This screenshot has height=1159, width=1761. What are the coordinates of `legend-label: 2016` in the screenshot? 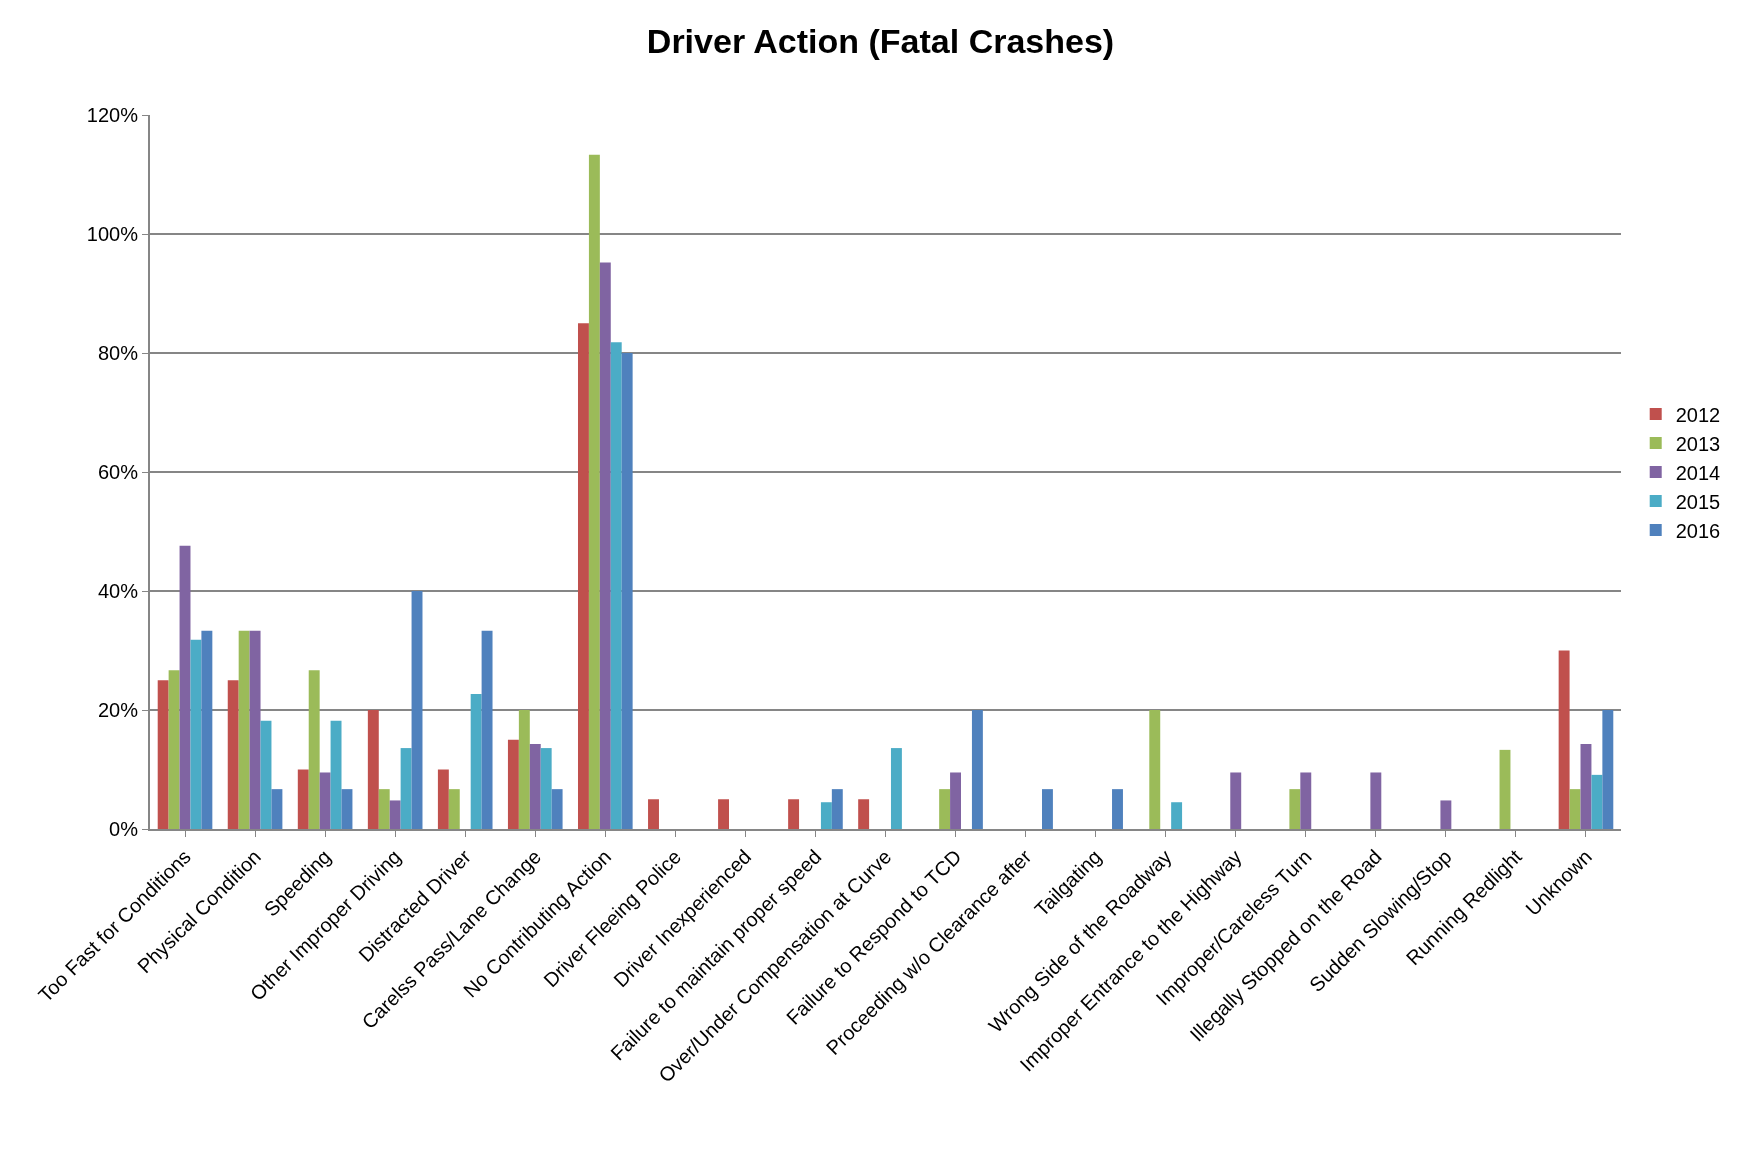 It's located at (1698, 530).